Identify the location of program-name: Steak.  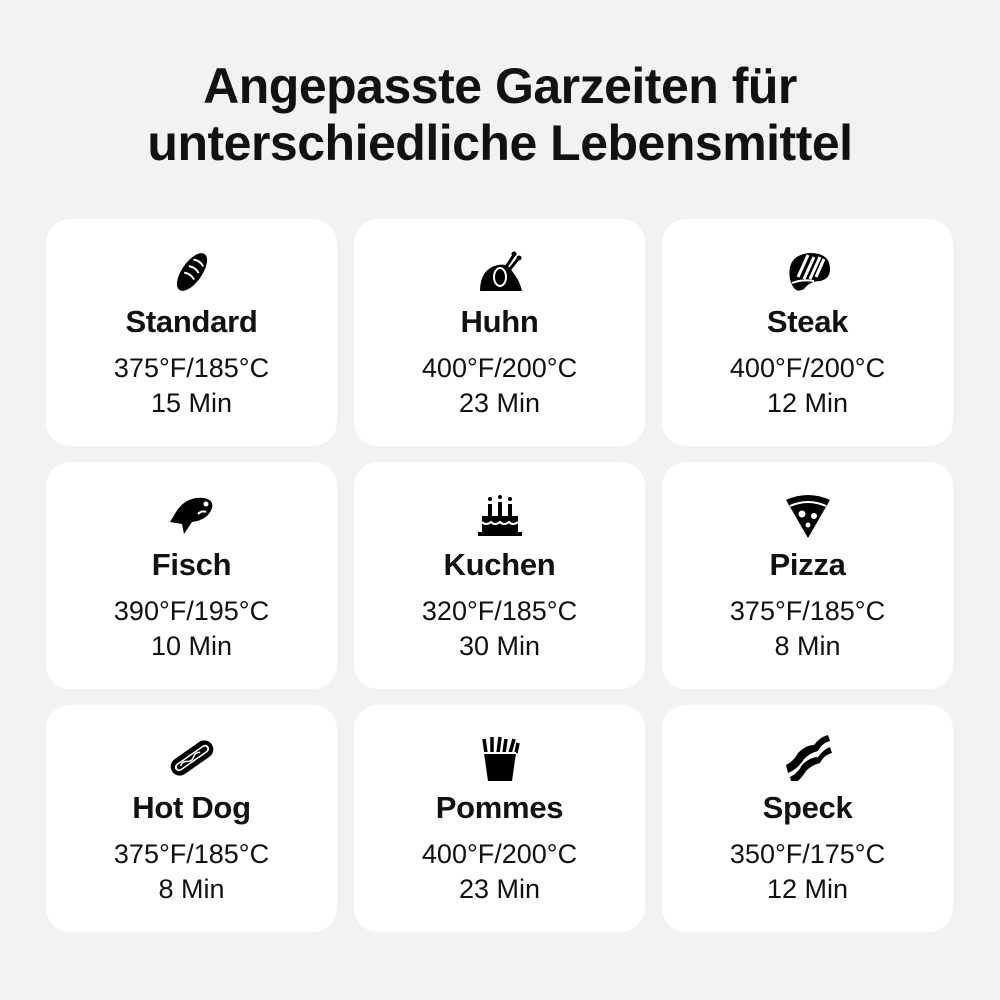
(807, 321).